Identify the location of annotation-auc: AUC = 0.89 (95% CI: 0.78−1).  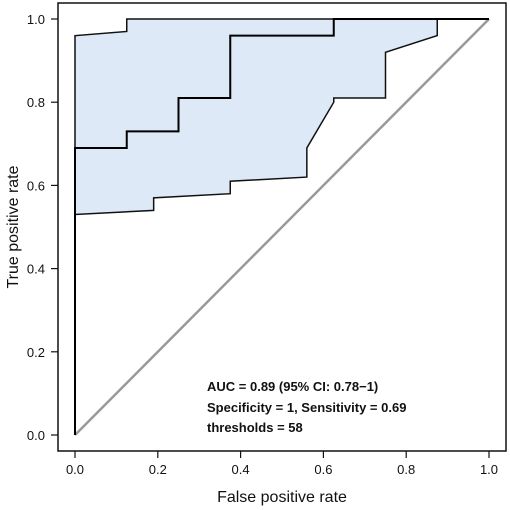
(292, 386).